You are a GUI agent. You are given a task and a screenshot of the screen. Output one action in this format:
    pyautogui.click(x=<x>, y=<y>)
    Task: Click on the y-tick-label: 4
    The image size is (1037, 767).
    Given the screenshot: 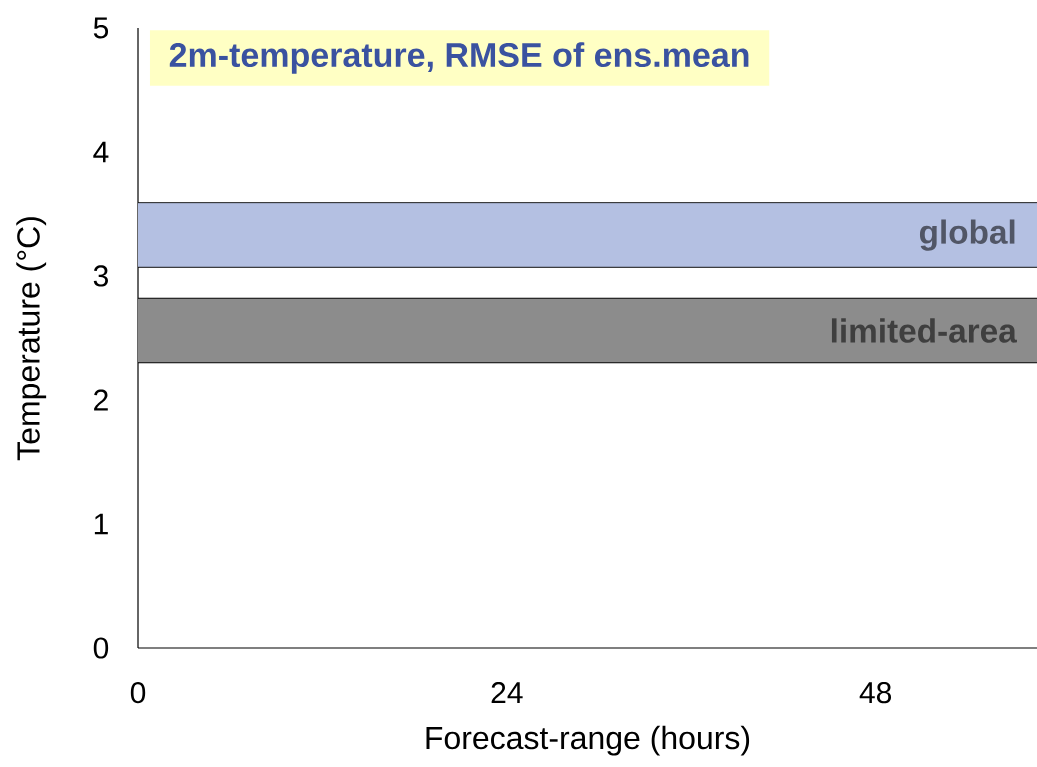 What is the action you would take?
    pyautogui.click(x=101, y=152)
    